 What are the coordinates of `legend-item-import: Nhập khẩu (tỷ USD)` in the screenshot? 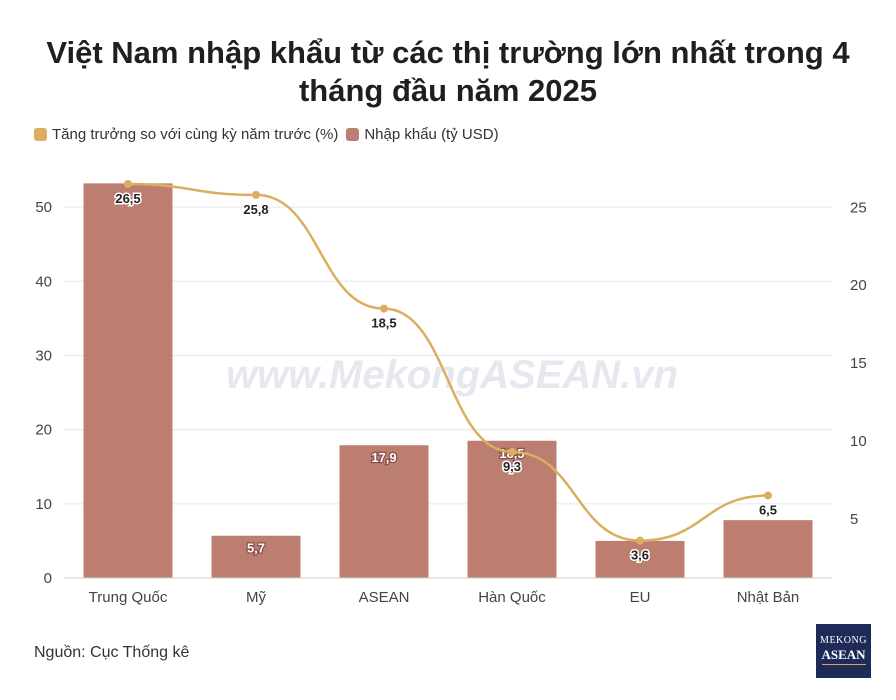 It's located at (422, 134).